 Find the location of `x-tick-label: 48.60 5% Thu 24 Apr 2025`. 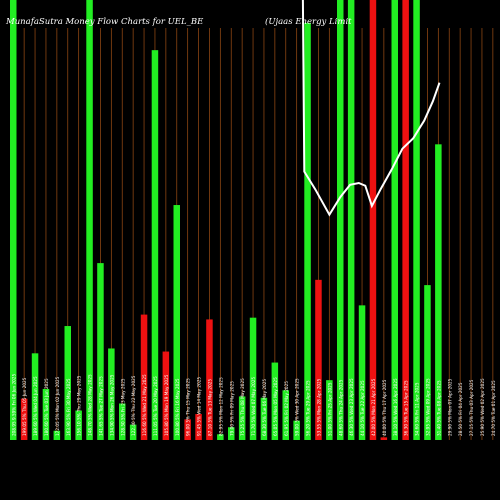

x-tick-label: 48.60 5% Thu 24 Apr 2025 is located at coordinates (340, 407).